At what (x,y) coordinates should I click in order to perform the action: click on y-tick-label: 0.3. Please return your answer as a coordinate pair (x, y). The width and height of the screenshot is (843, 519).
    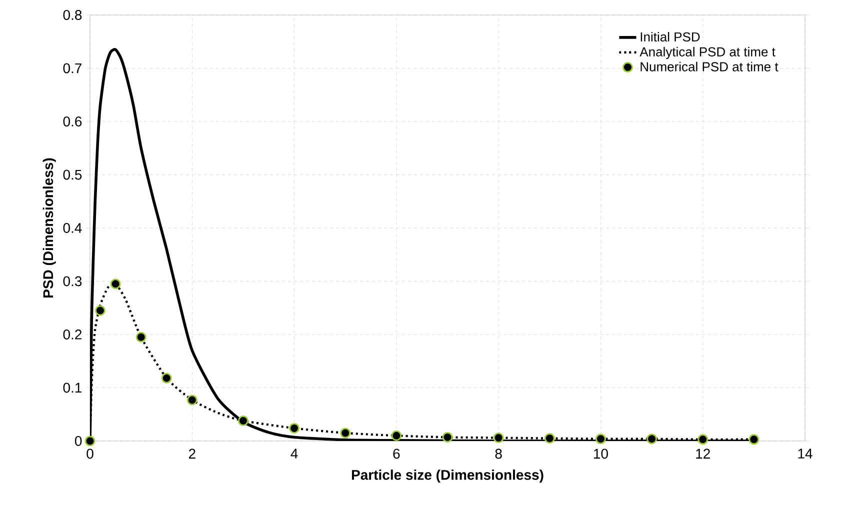
    Looking at the image, I should click on (72, 281).